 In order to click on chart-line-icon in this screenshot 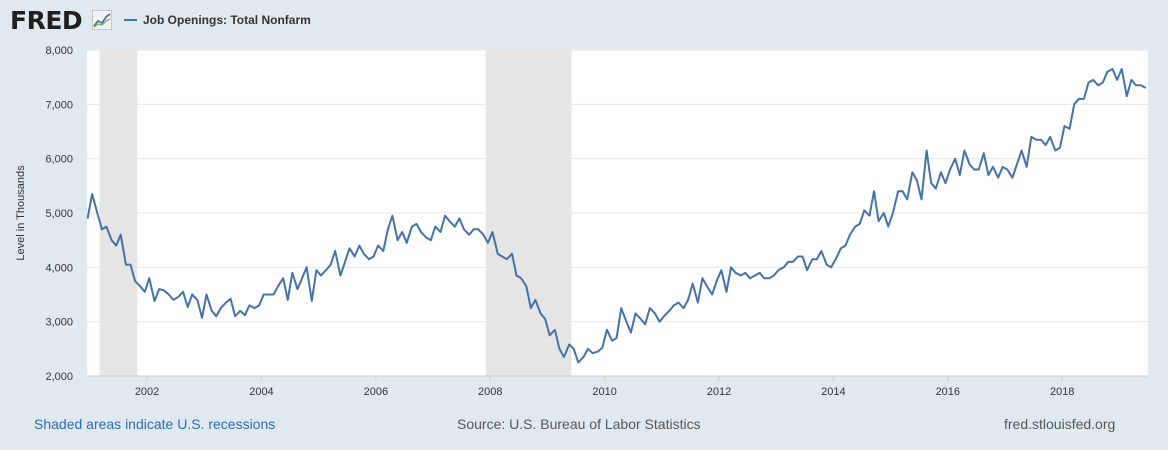, I will do `click(102, 20)`.